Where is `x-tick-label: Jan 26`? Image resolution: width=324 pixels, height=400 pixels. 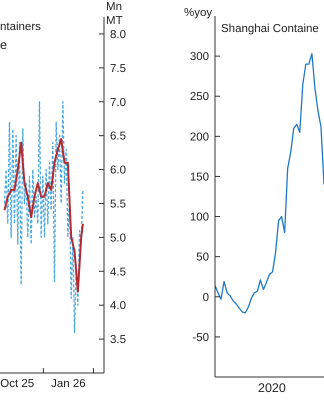 x-tick-label: Jan 26 is located at coordinates (68, 384).